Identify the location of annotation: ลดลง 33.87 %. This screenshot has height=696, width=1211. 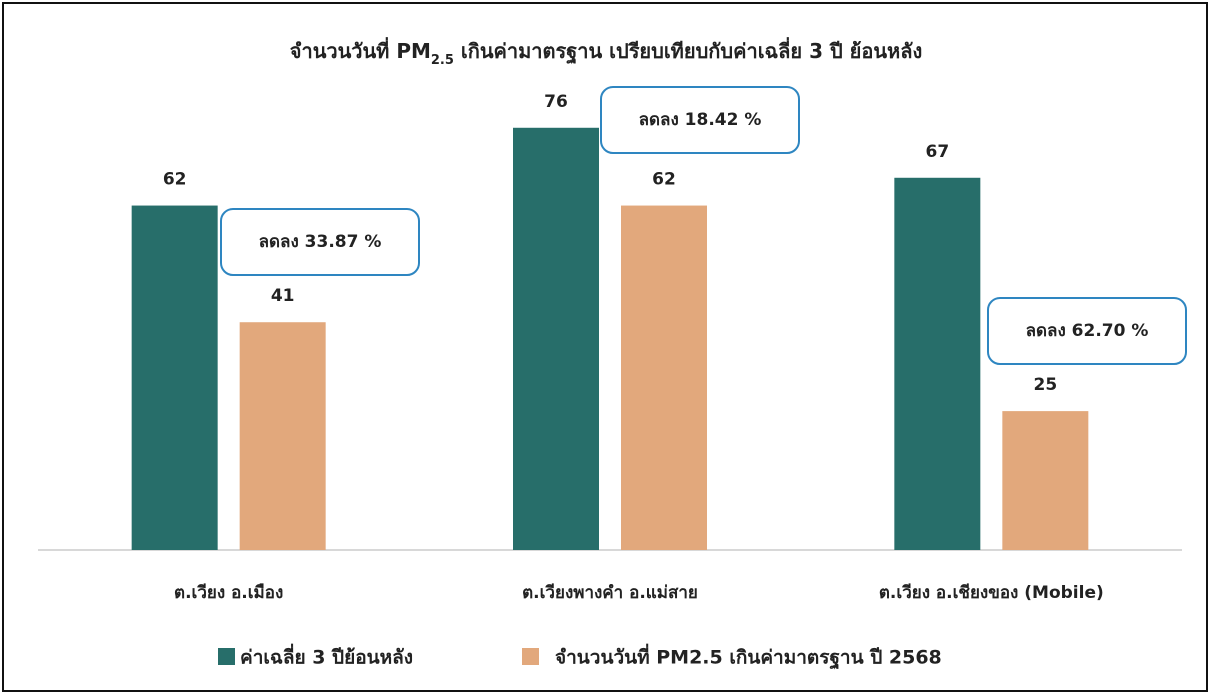
(320, 242).